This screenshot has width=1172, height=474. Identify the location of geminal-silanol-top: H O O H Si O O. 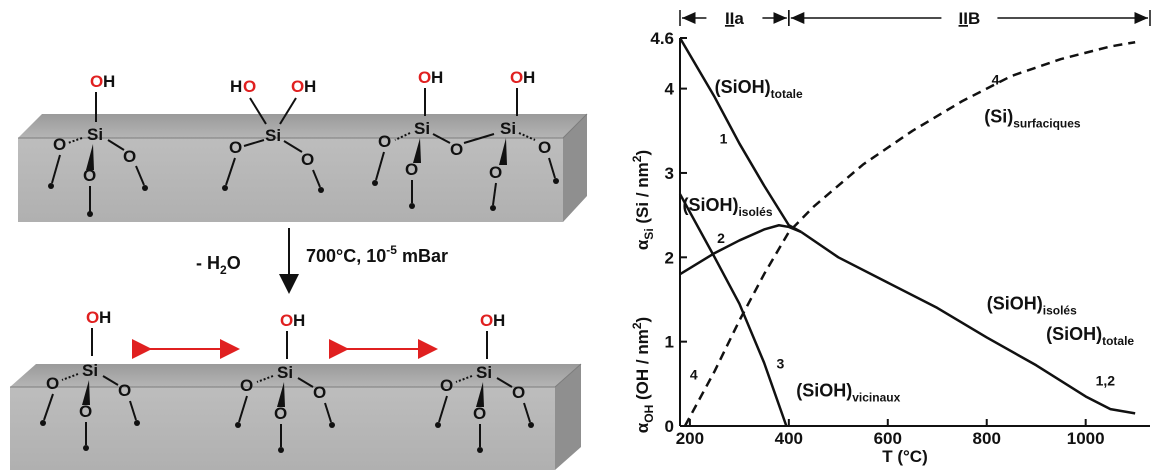
(273, 135).